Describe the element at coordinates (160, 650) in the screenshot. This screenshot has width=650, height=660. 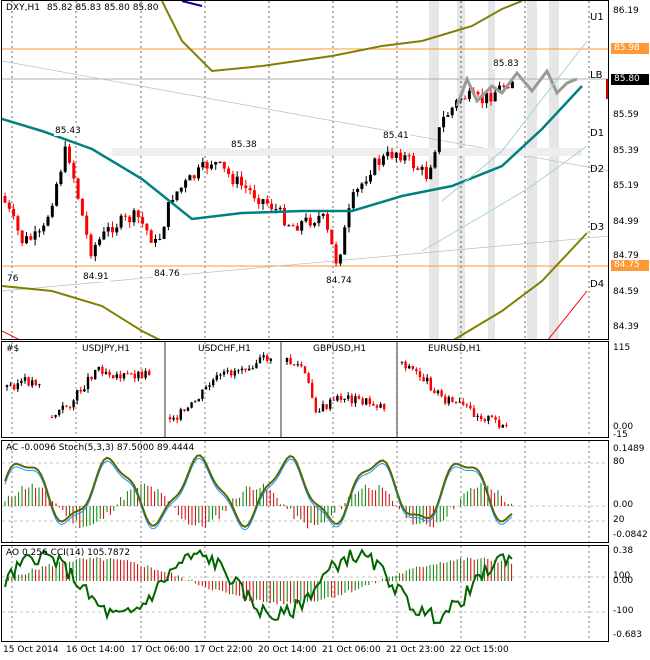
I see `time-label: 17 Oct 06:00` at that location.